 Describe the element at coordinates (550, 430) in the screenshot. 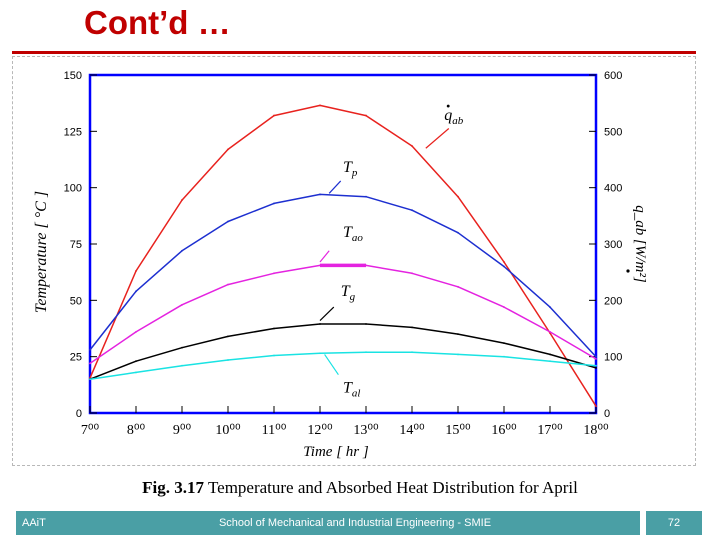

I see `x-tick-label: 17⁰⁰` at that location.